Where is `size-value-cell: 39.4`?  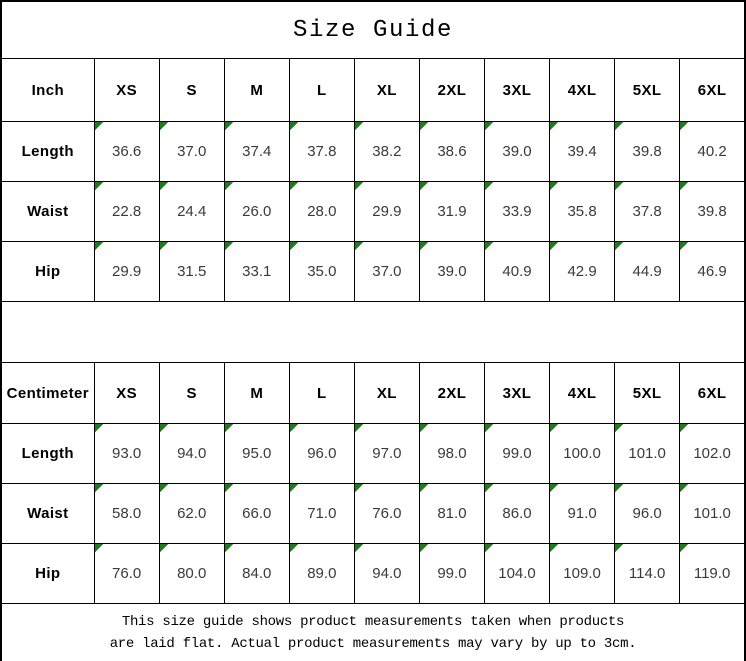
size-value-cell: 39.4 is located at coordinates (582, 151).